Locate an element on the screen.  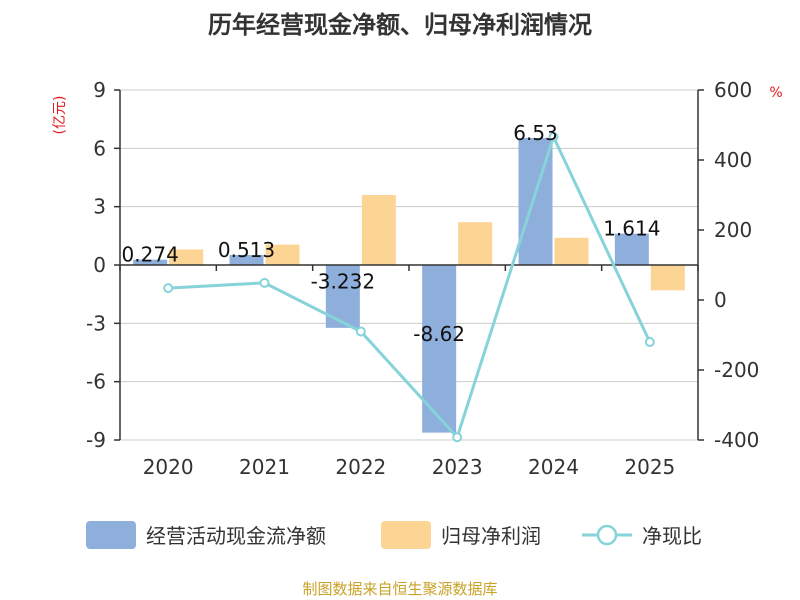
data-label: 0.513 is located at coordinates (246, 250).